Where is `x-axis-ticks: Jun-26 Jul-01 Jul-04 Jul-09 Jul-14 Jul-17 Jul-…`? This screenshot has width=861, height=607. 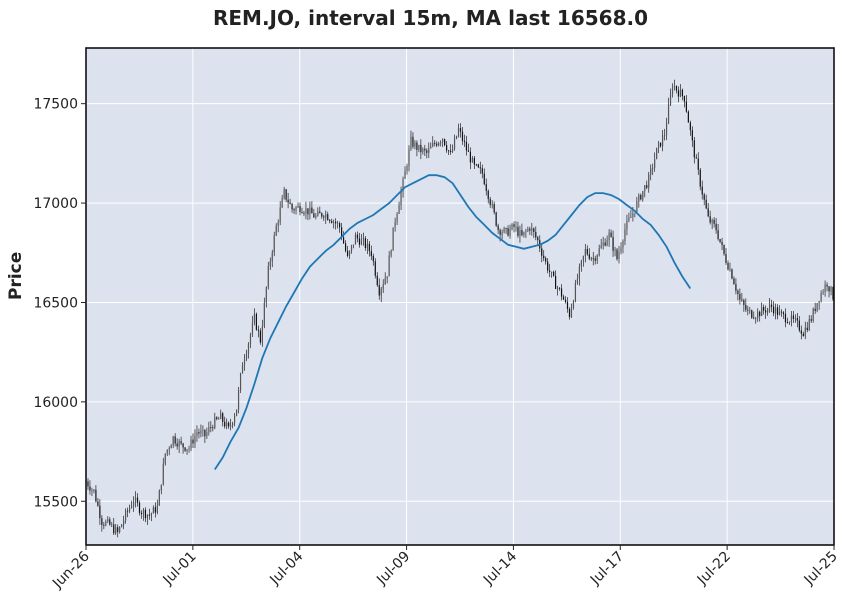 x-axis-ticks: Jun-26 Jul-01 Jul-04 Jul-09 Jul-14 Jul-17 Jul-… is located at coordinates (445, 568).